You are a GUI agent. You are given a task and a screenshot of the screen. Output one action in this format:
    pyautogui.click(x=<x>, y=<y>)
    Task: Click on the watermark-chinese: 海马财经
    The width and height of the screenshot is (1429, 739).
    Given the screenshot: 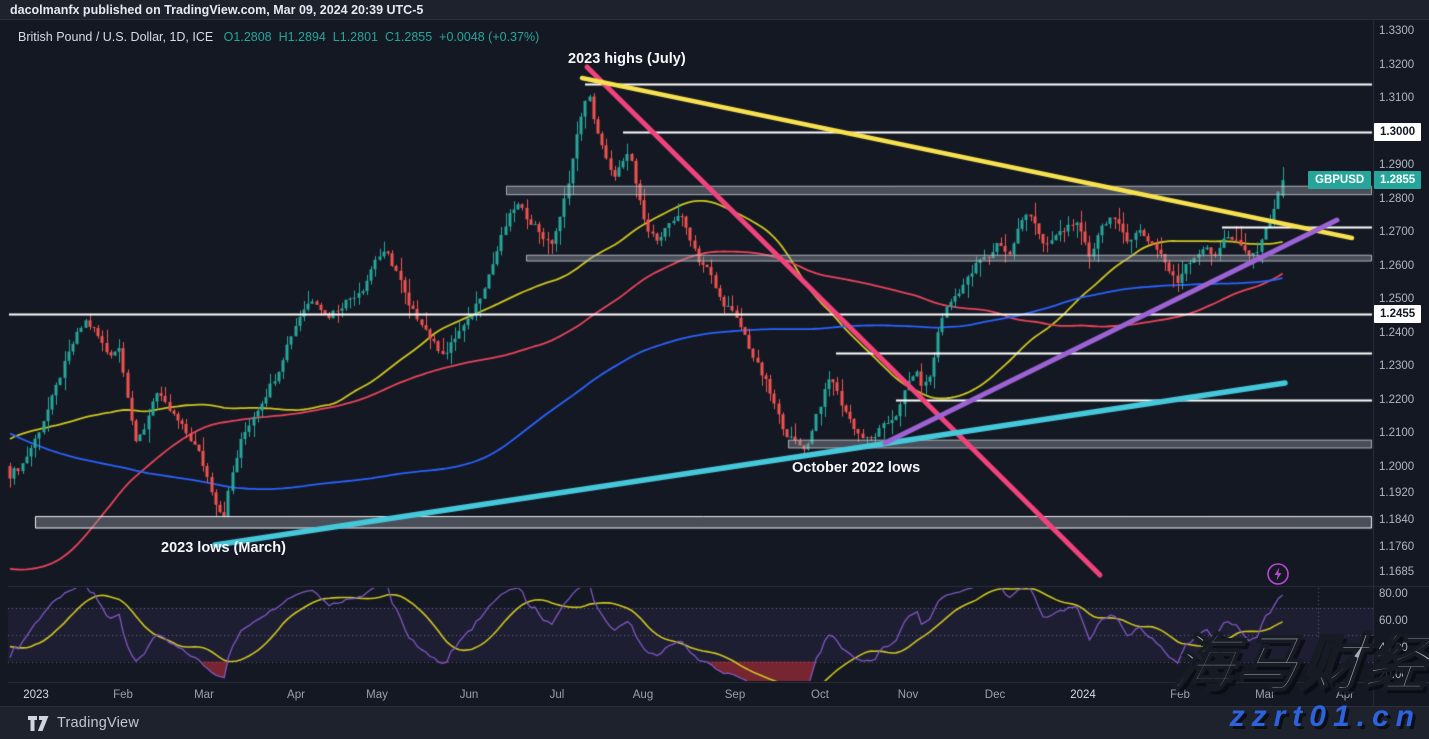 What is the action you would take?
    pyautogui.click(x=1298, y=664)
    